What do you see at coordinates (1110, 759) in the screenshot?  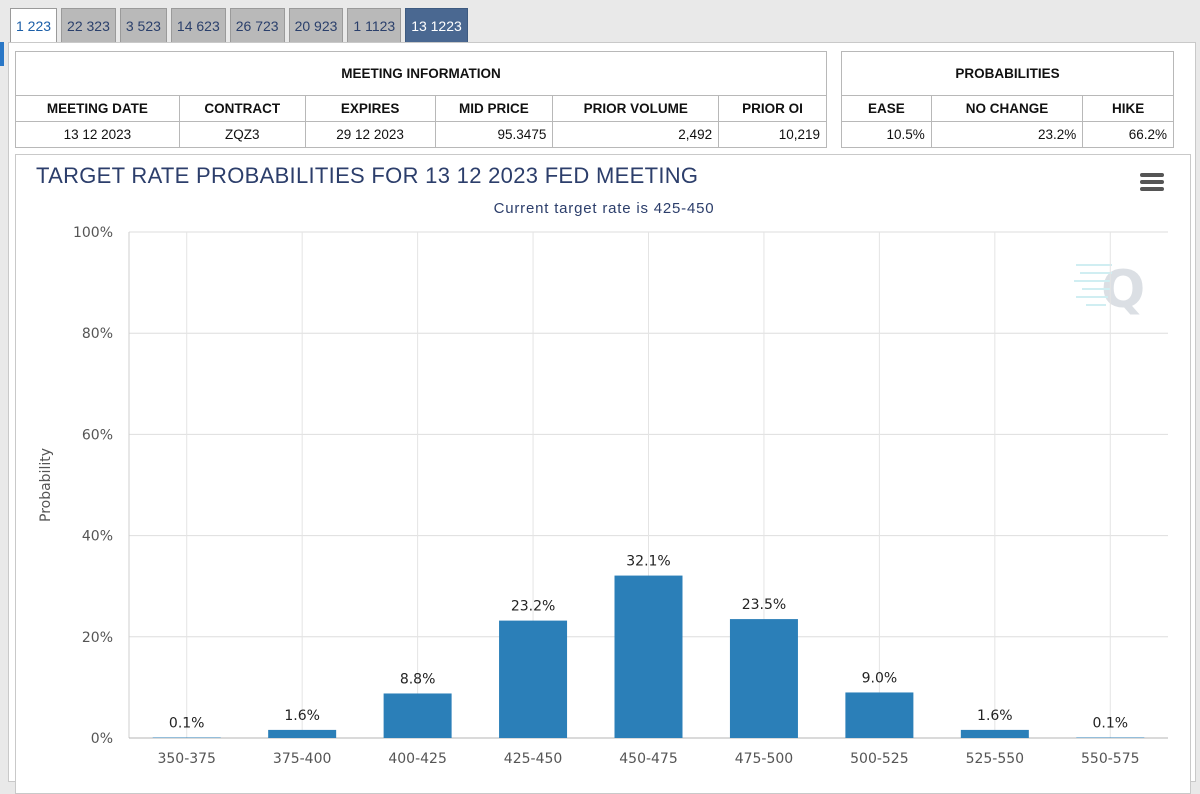 I see `x-tick-label: 550-575` at bounding box center [1110, 759].